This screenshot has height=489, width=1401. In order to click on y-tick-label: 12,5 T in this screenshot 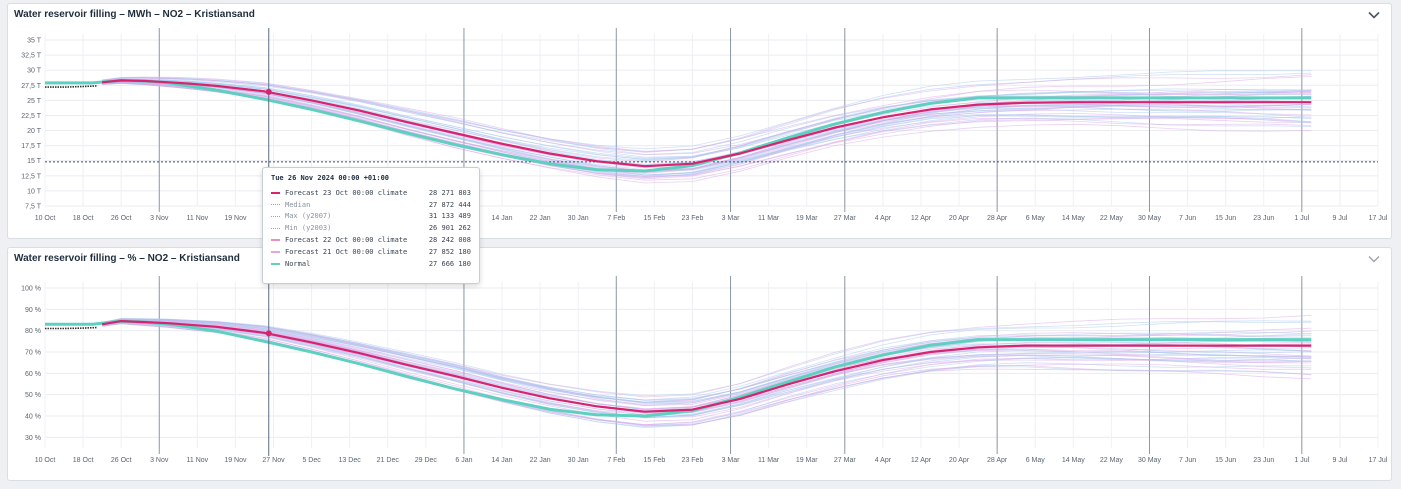, I will do `click(31, 176)`.